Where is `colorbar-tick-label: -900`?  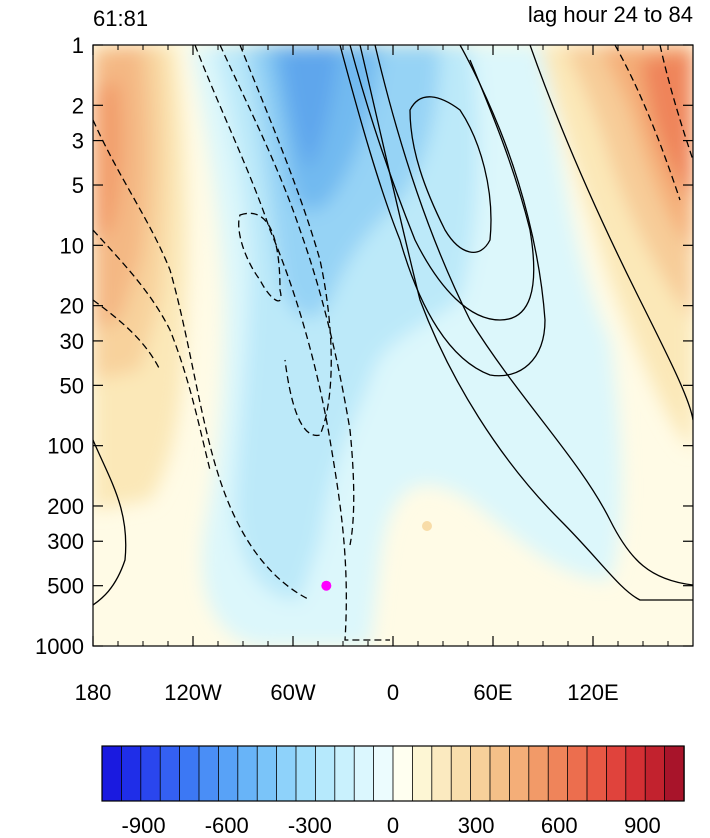
colorbar-tick-label: -900 is located at coordinates (144, 825).